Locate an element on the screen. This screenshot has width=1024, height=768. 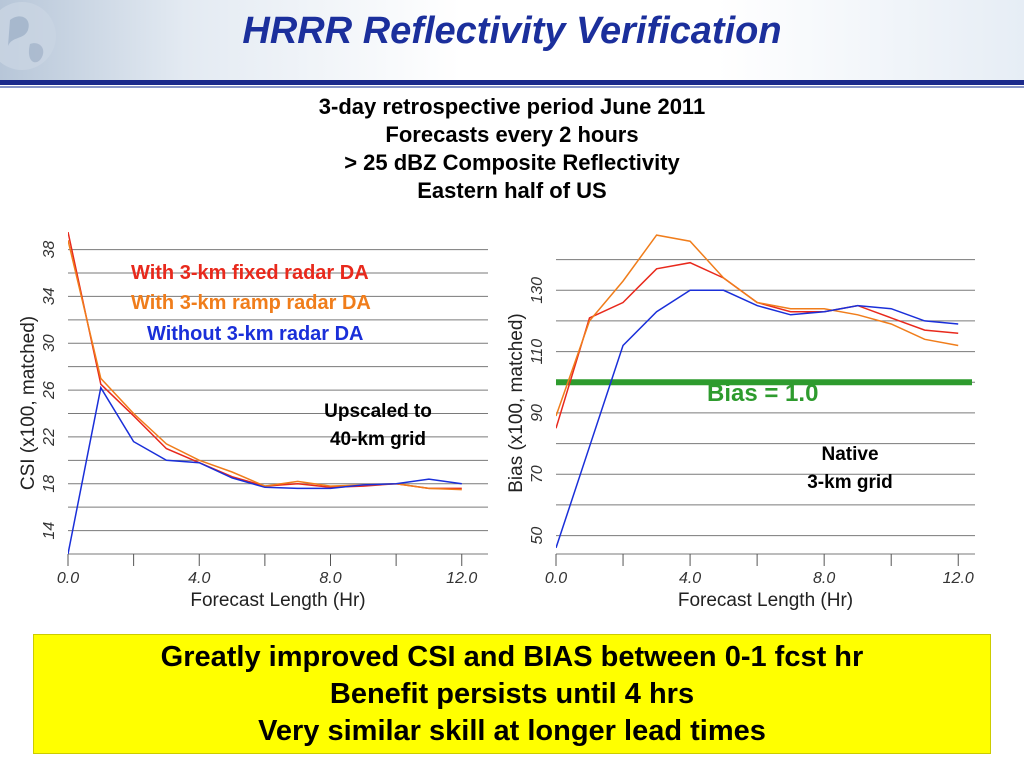
legend-fixed-radar: With 3-km fixed radar DA is located at coordinates (250, 273).